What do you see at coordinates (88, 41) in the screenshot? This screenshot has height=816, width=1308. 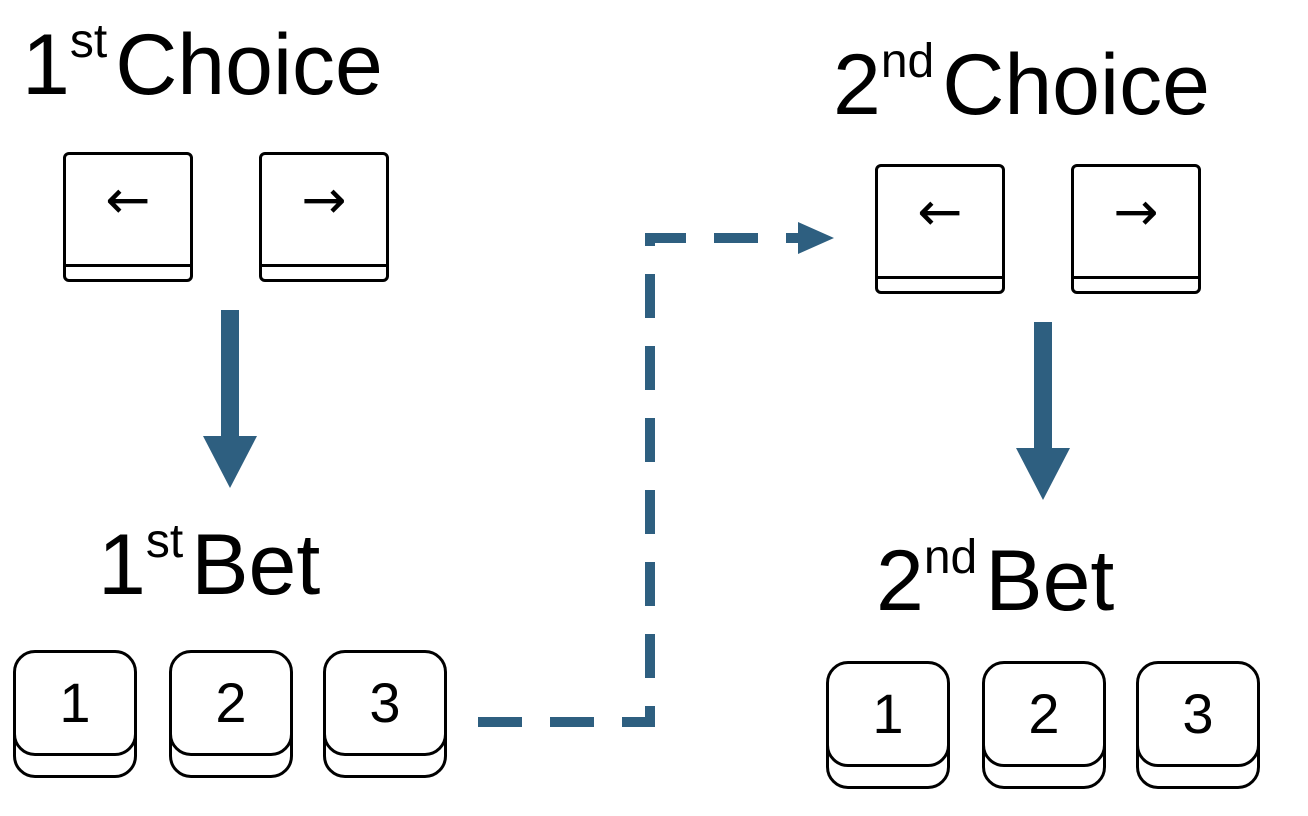 I see `first-choice-ordinal-suffix: st` at bounding box center [88, 41].